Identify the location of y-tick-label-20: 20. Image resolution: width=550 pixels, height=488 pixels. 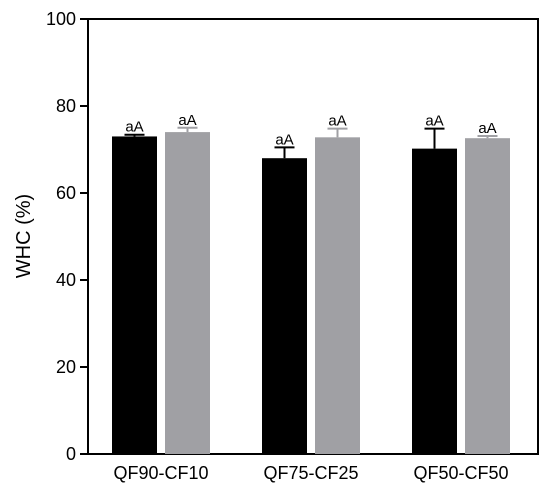
(66, 367).